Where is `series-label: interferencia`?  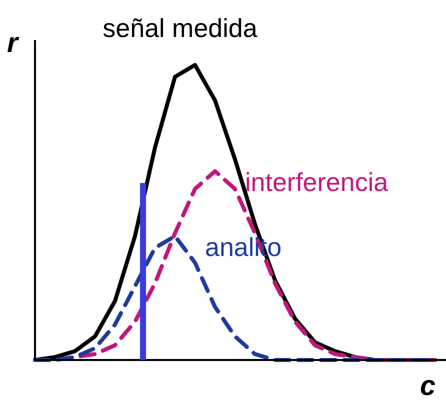
series-label: interferencia is located at coordinates (317, 182).